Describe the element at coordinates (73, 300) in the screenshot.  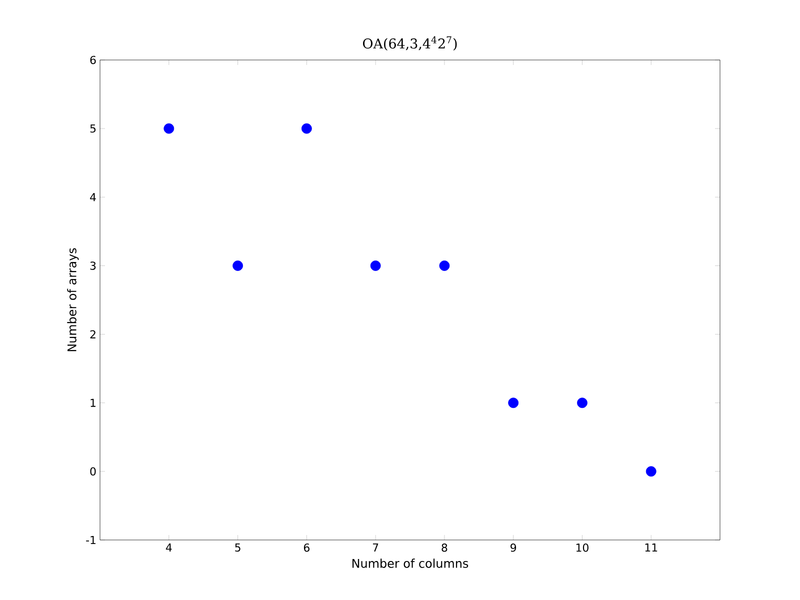
I see `y-axis-title: Number of arrays` at that location.